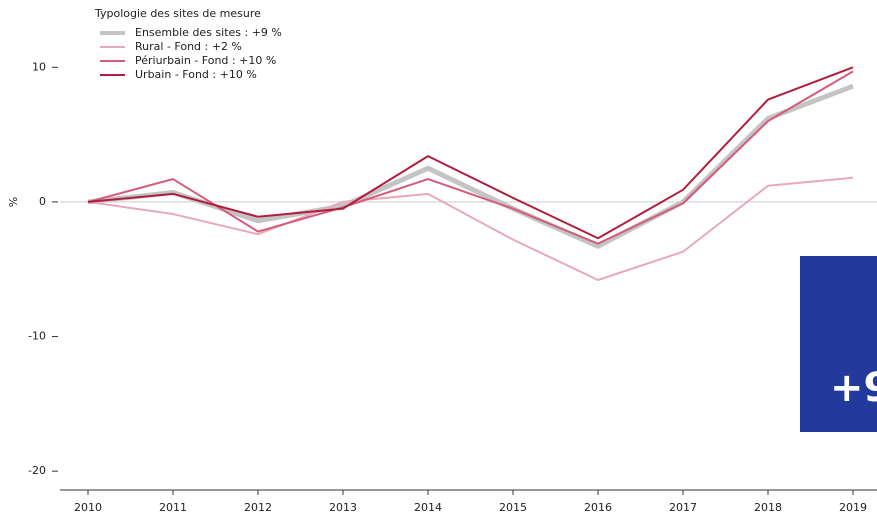 This screenshot has height=519, width=877. What do you see at coordinates (428, 507) in the screenshot?
I see `x-tick-label: 2014` at bounding box center [428, 507].